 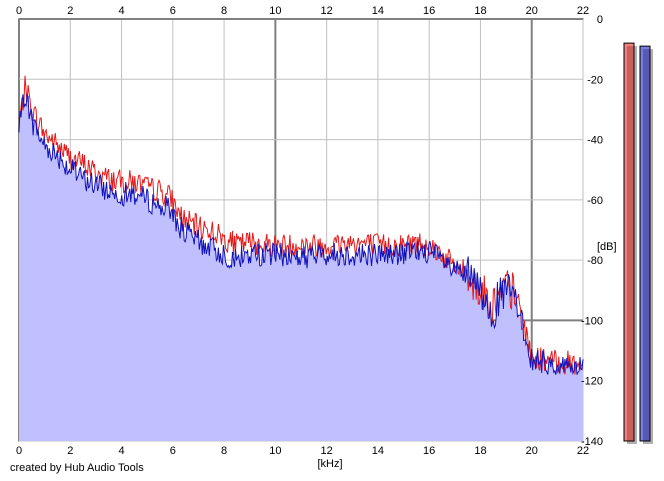 I want to click on y-tick-label: 0, so click(x=600, y=20).